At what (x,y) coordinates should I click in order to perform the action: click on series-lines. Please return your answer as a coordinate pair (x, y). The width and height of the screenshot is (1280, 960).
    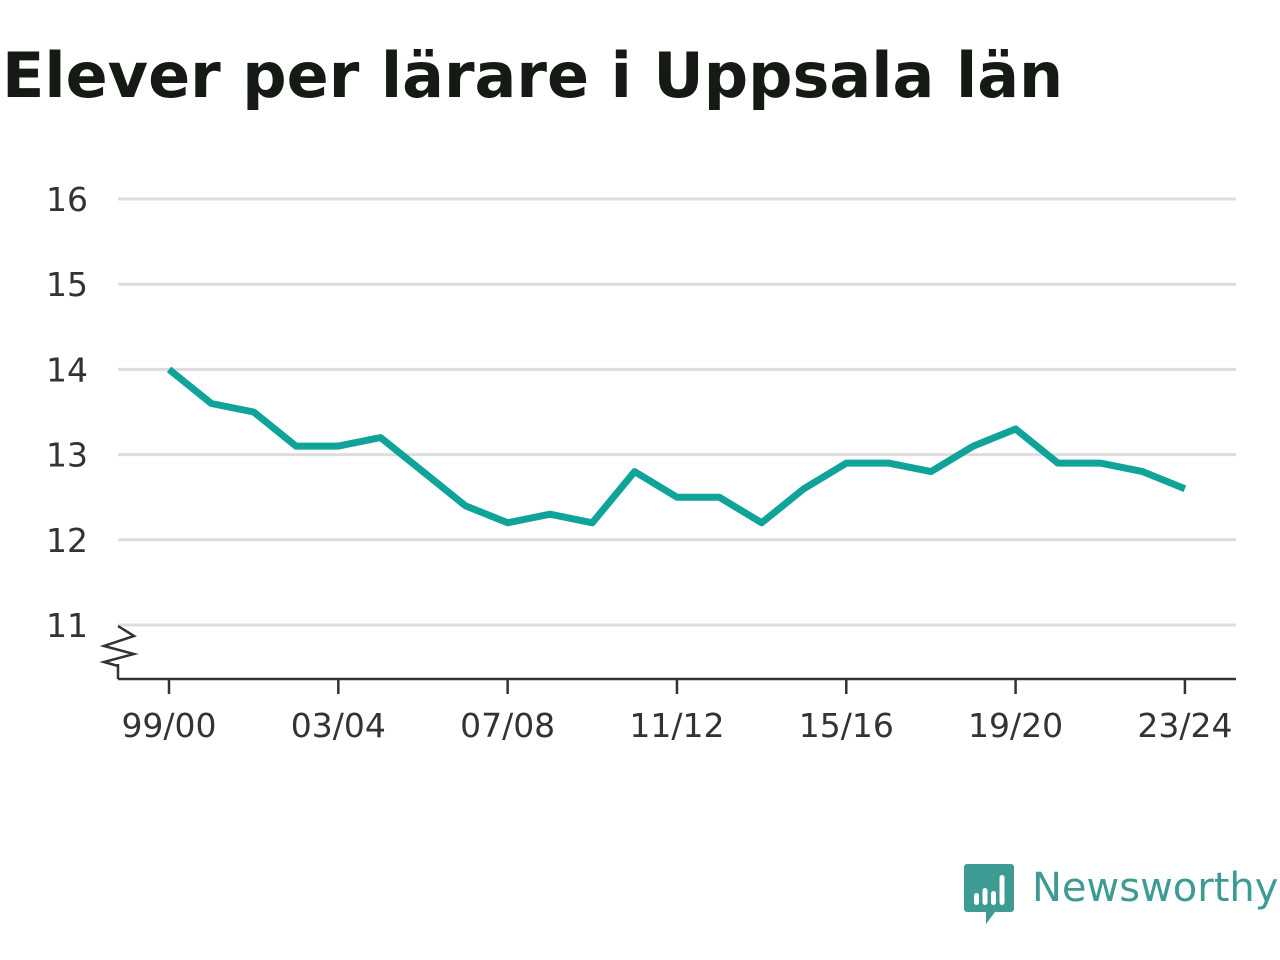
    Looking at the image, I should click on (676, 446).